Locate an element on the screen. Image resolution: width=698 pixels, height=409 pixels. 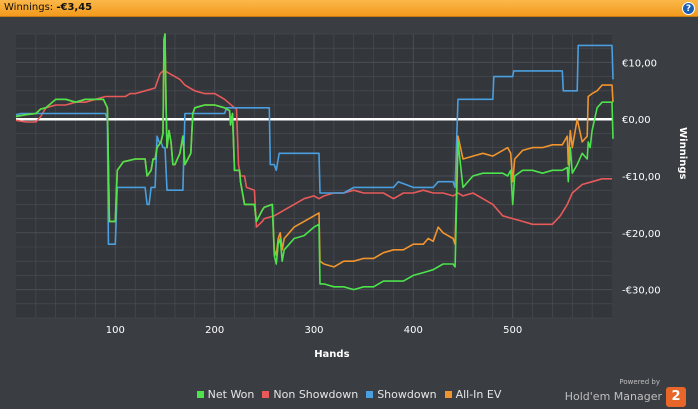
x-tick-label: 300 is located at coordinates (313, 330).